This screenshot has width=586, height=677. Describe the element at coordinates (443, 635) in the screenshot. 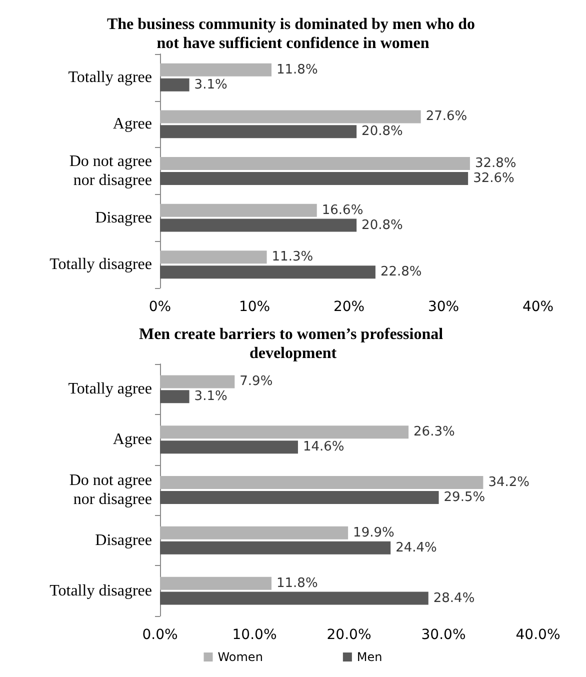

I see `x-tick-label: 30.0%` at that location.